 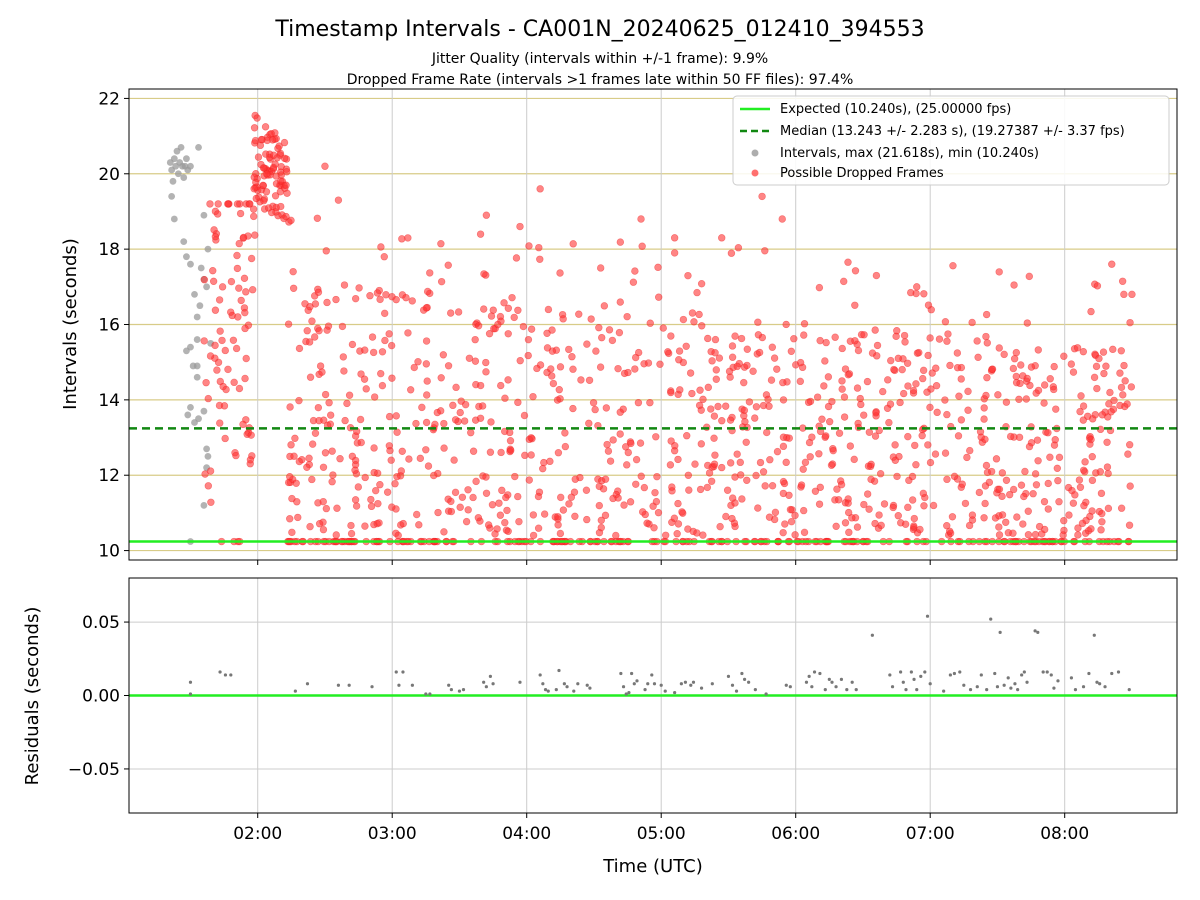 I want to click on residuals-y-ticks: 0.05 0.00 −0.05, so click(x=98, y=696).